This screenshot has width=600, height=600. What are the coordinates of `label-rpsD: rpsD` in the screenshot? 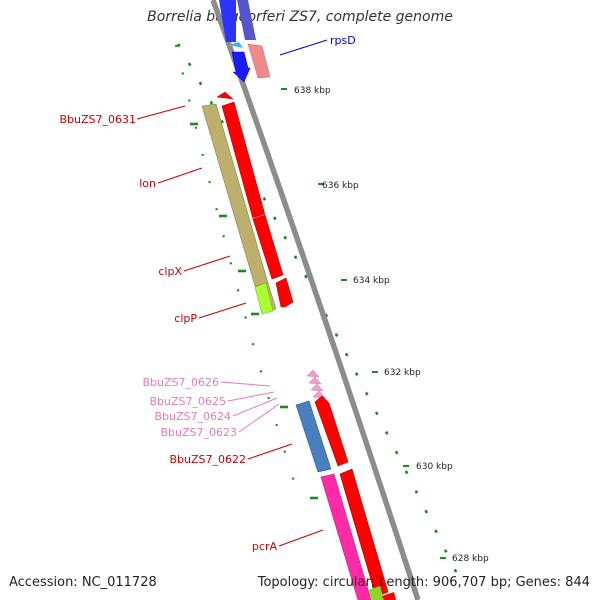 It's located at (343, 40).